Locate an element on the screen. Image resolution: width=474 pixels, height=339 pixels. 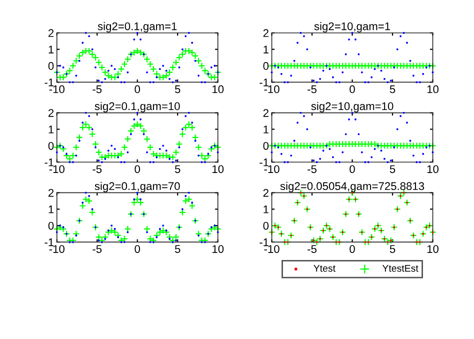
y-tick-label: 0 is located at coordinates (51, 226).